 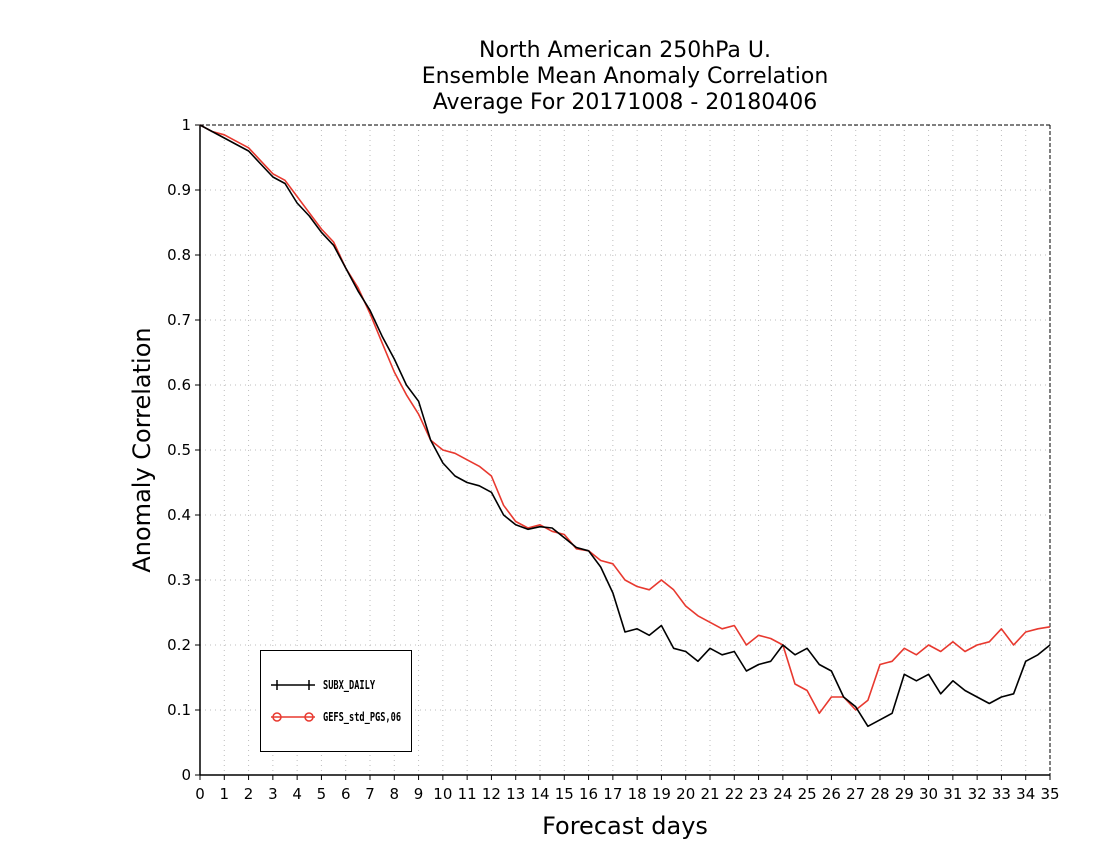 I want to click on x-tick-label: 4, so click(x=297, y=794).